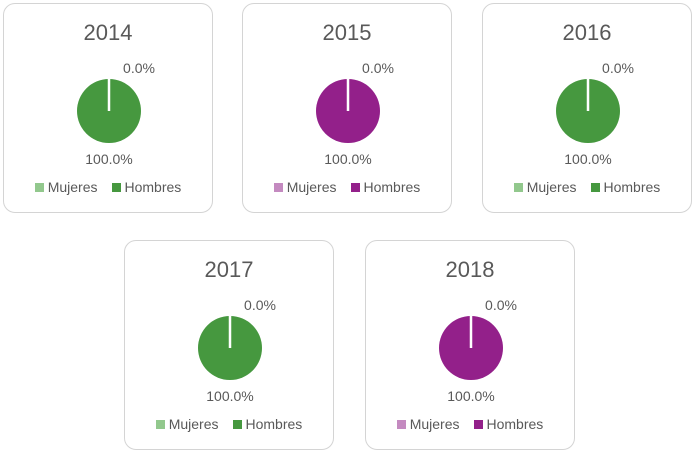 The image size is (694, 453). What do you see at coordinates (108, 32) in the screenshot?
I see `chart-title: 2014` at bounding box center [108, 32].